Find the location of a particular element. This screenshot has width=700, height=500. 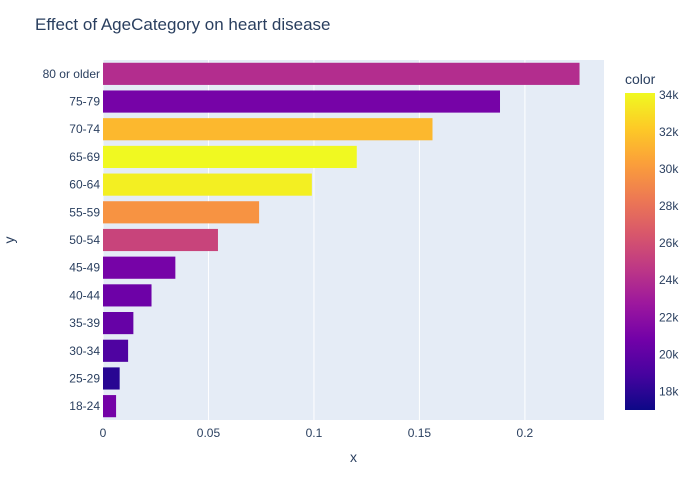

colorbar-tick-label: 24k is located at coordinates (669, 280).